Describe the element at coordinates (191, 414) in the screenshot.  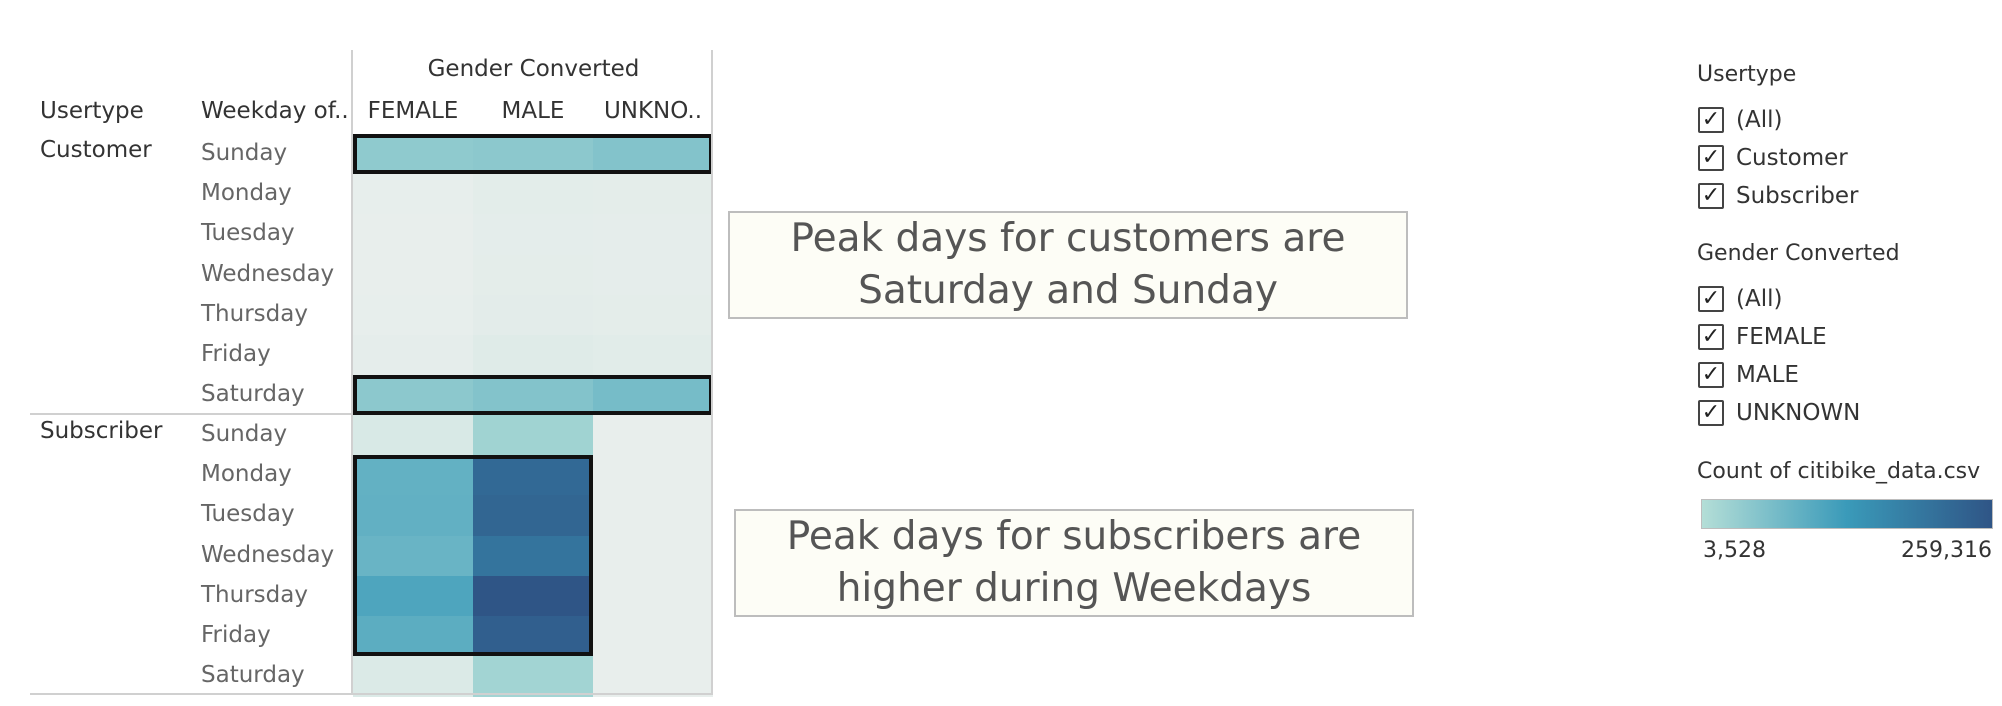
I see `group-separator` at that location.